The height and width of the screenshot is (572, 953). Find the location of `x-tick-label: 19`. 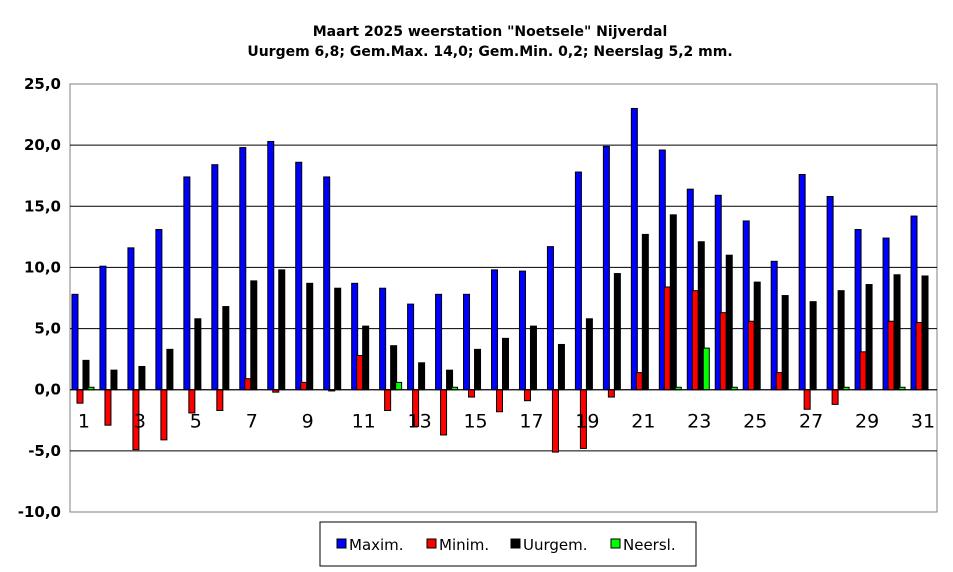

x-tick-label: 19 is located at coordinates (587, 422).